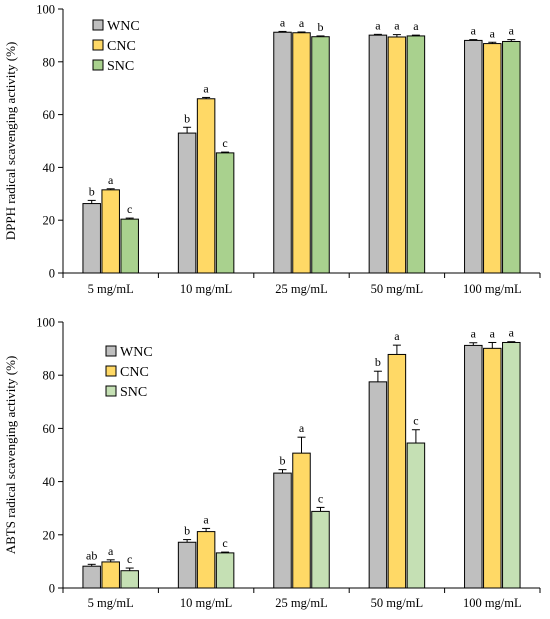 The image size is (550, 619). Describe the element at coordinates (10, 141) in the screenshot. I see `y-axis-title: DPPH radical scavenging activity (%)` at that location.